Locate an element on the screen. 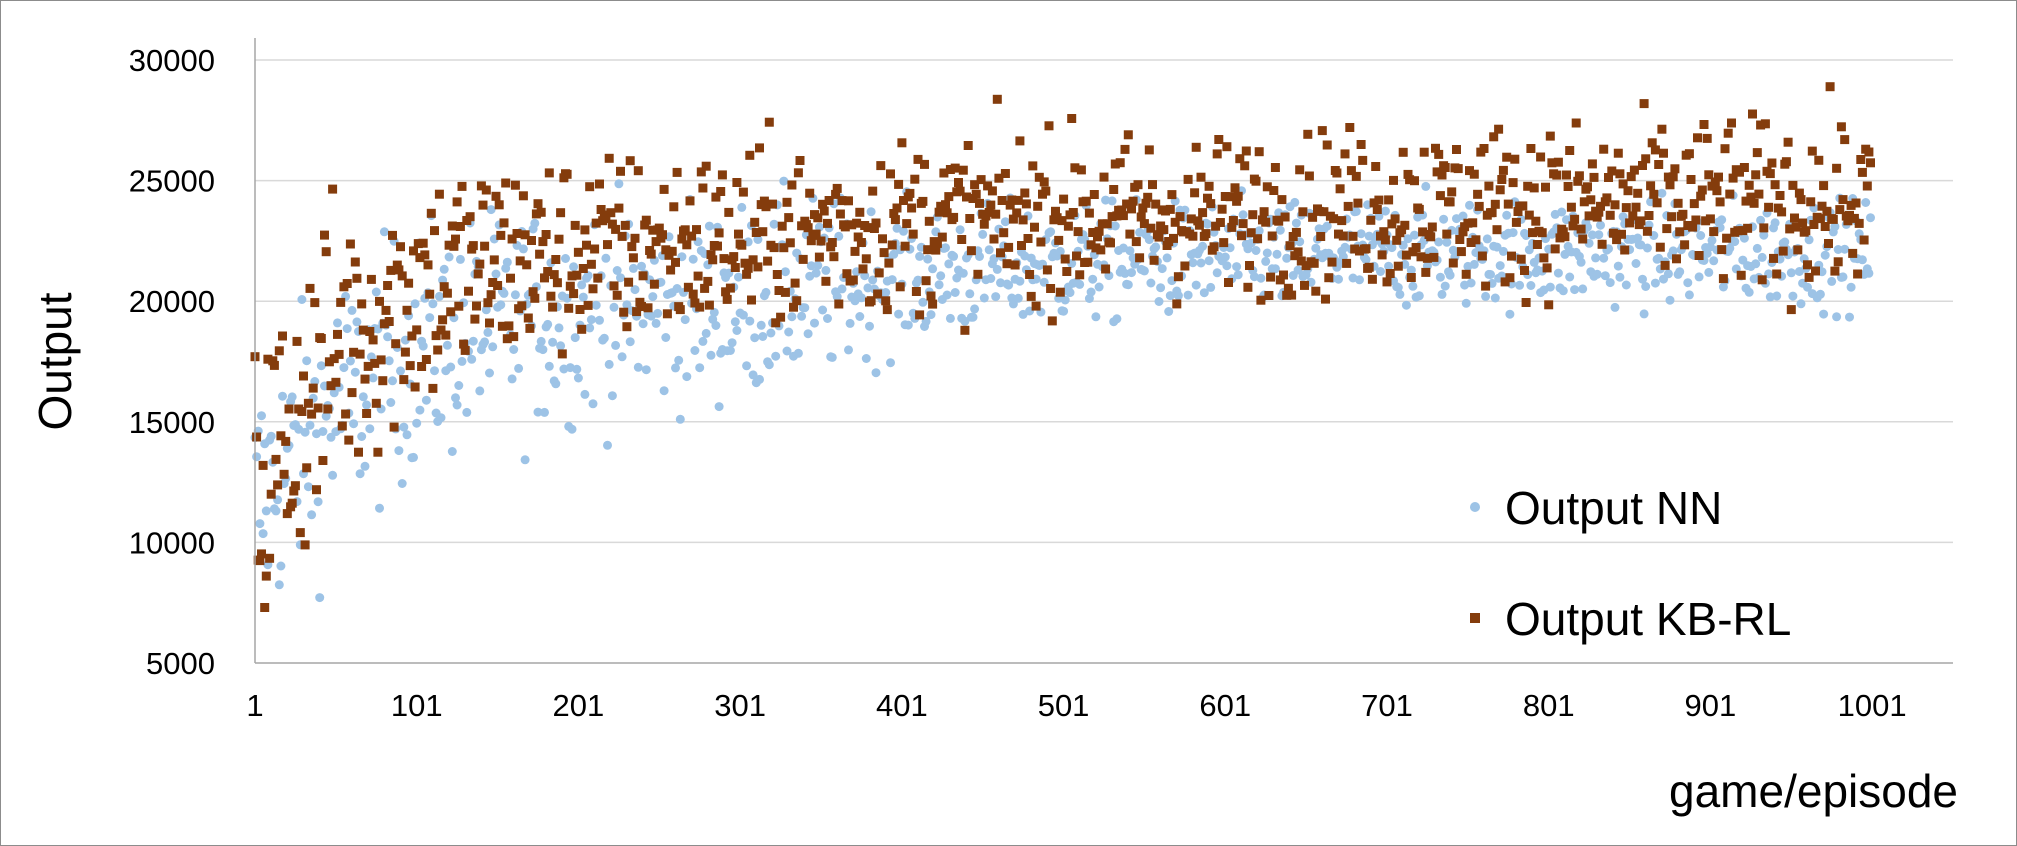  x-tick-label: 801 is located at coordinates (1549, 705).